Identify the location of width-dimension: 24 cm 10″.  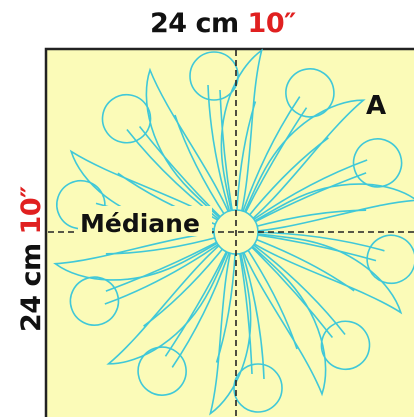
(250, 23).